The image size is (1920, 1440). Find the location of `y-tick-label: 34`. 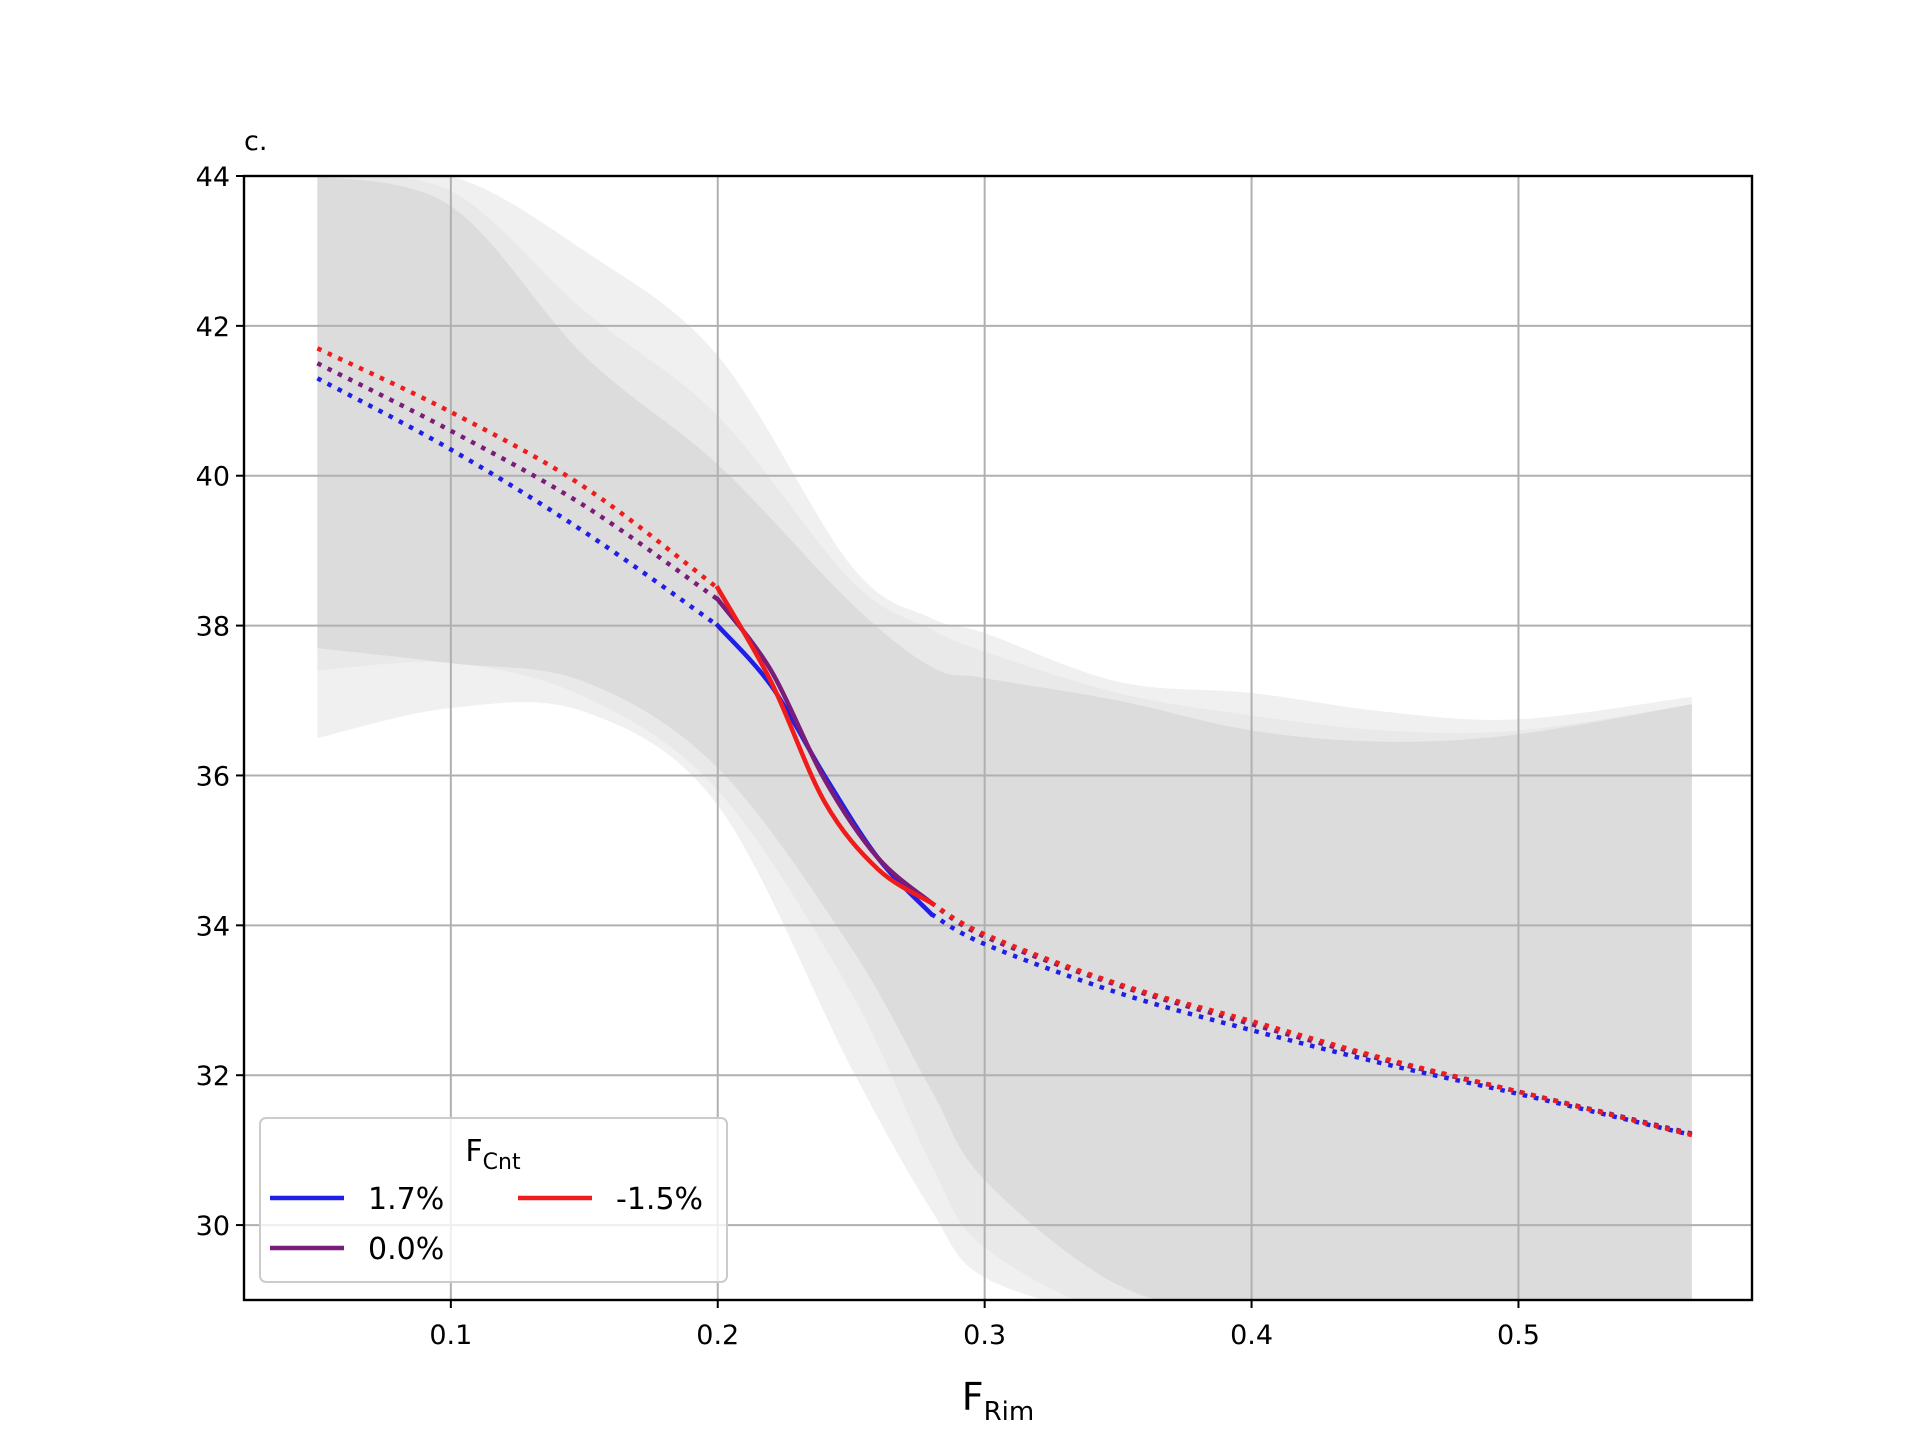

y-tick-label: 34 is located at coordinates (213, 926).